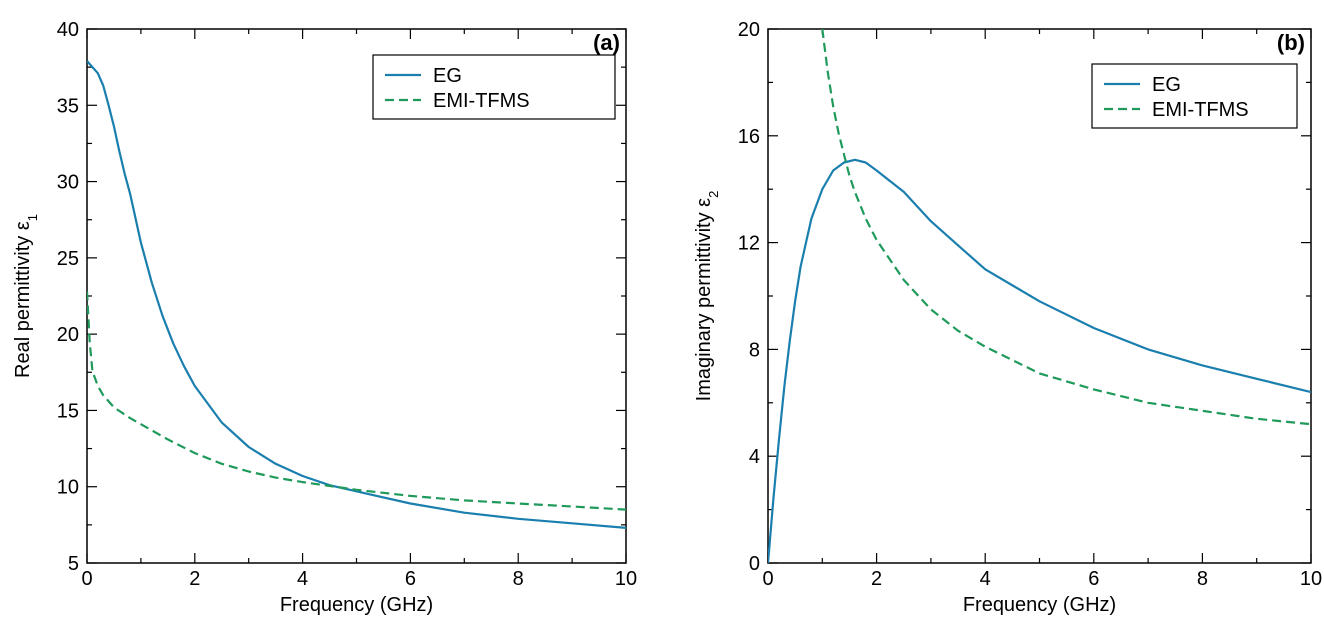 This screenshot has height=624, width=1324. What do you see at coordinates (754, 564) in the screenshot?
I see `y-tick-label: 0` at bounding box center [754, 564].